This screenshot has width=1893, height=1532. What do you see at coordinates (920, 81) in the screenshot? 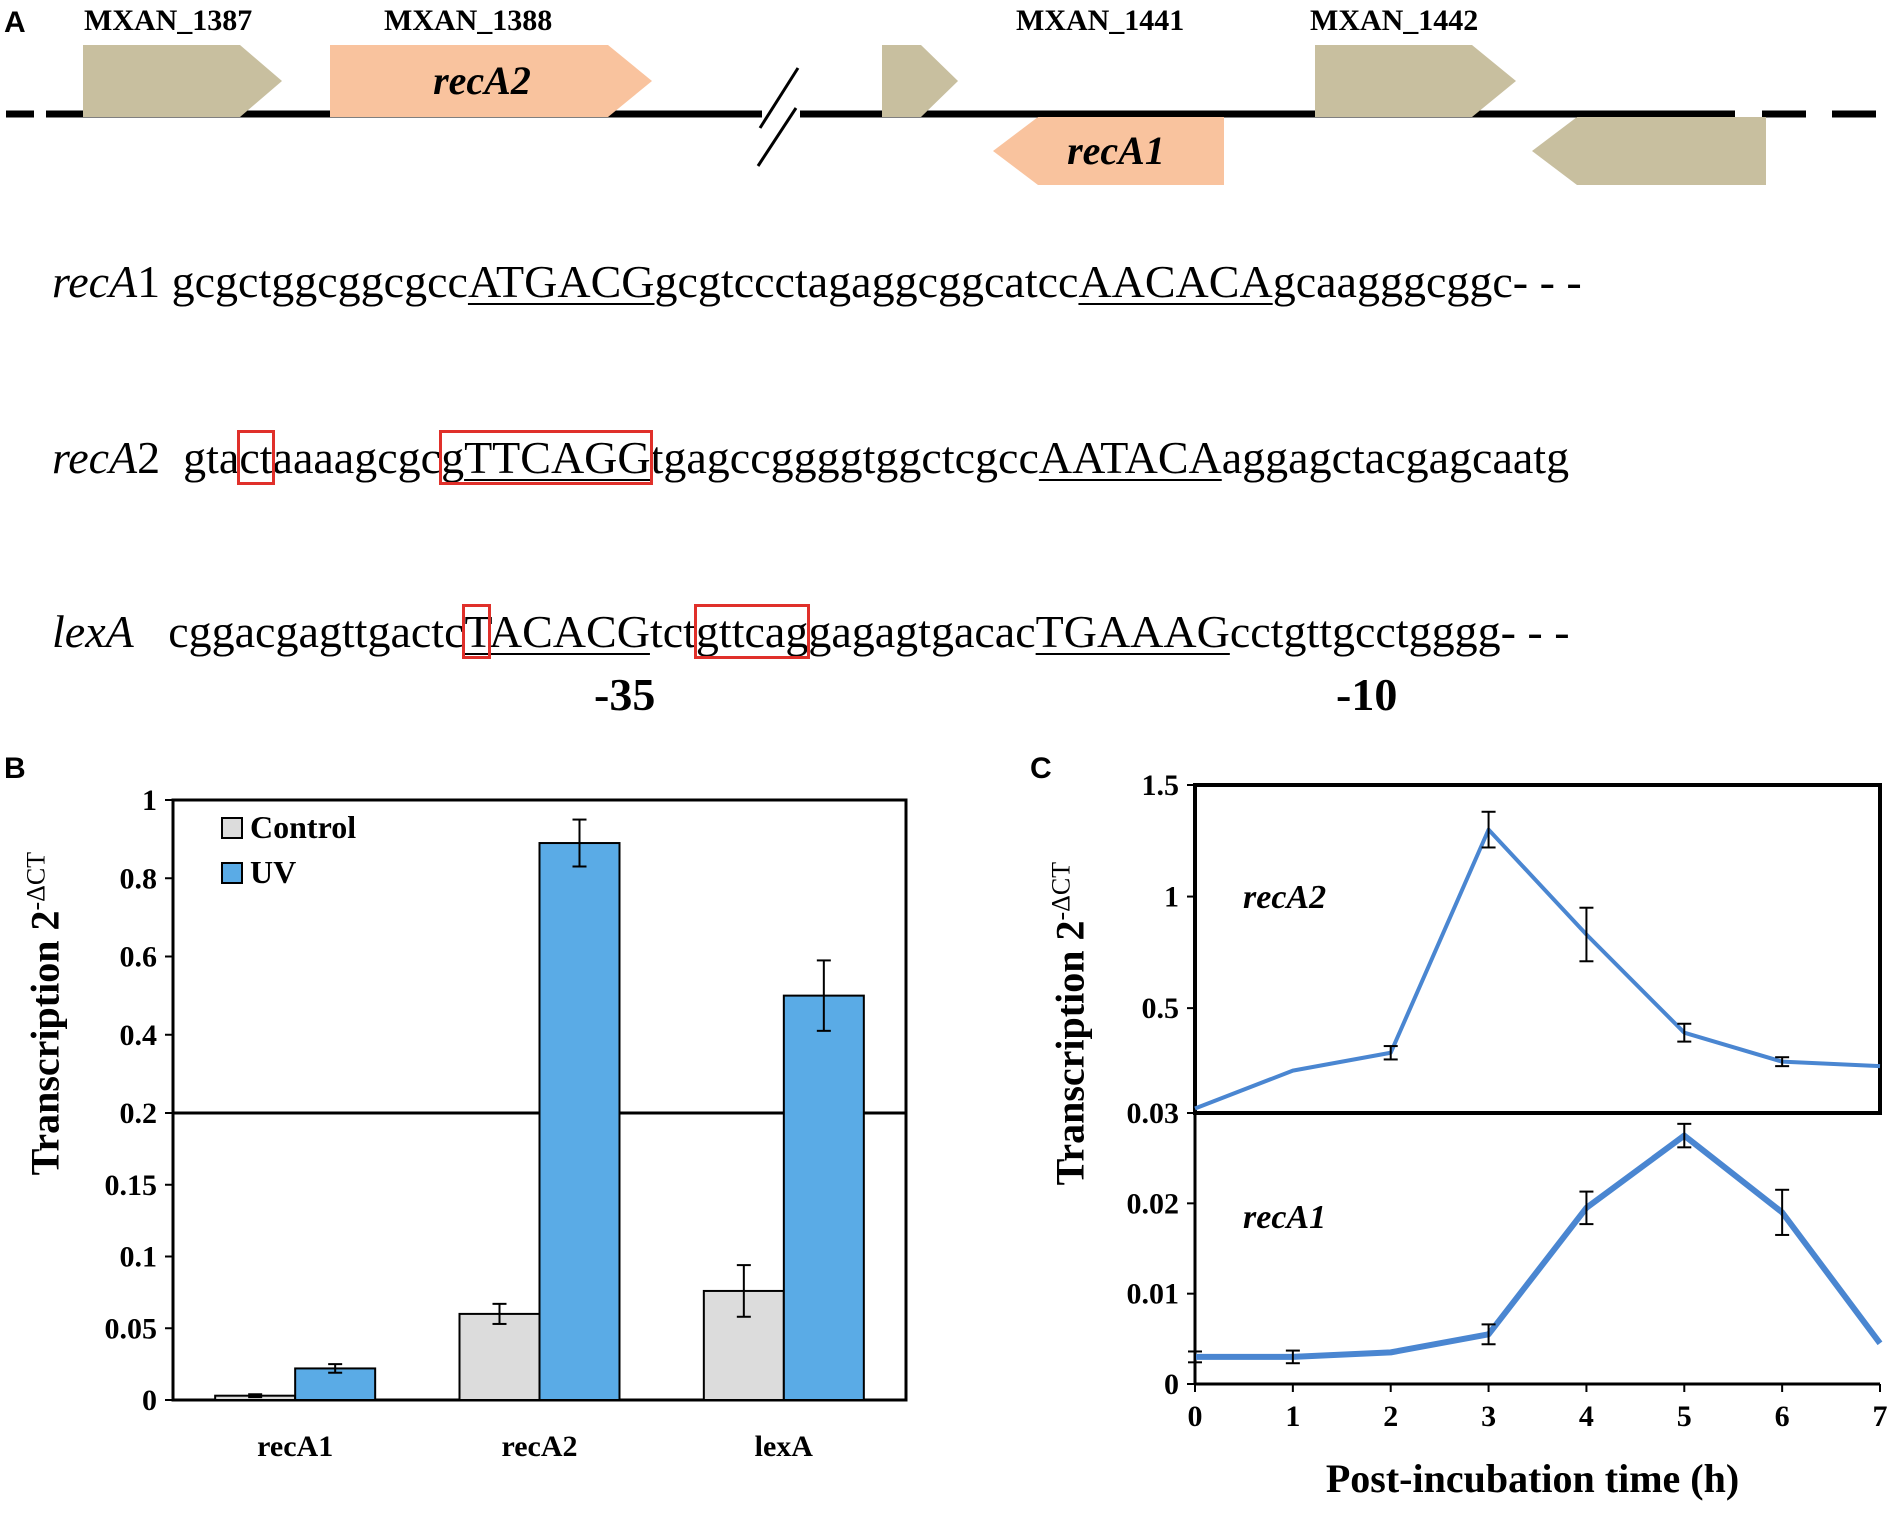
I see `gene-arrow-small` at bounding box center [920, 81].